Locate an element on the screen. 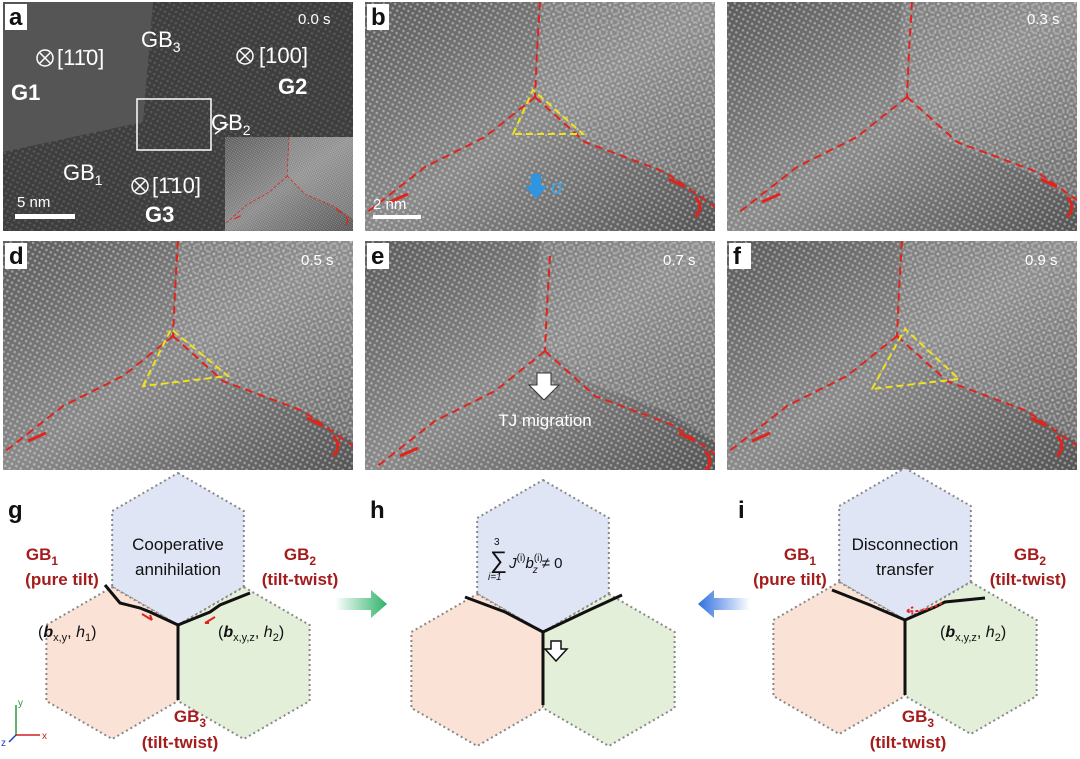  grain-label: G2 is located at coordinates (292, 86).